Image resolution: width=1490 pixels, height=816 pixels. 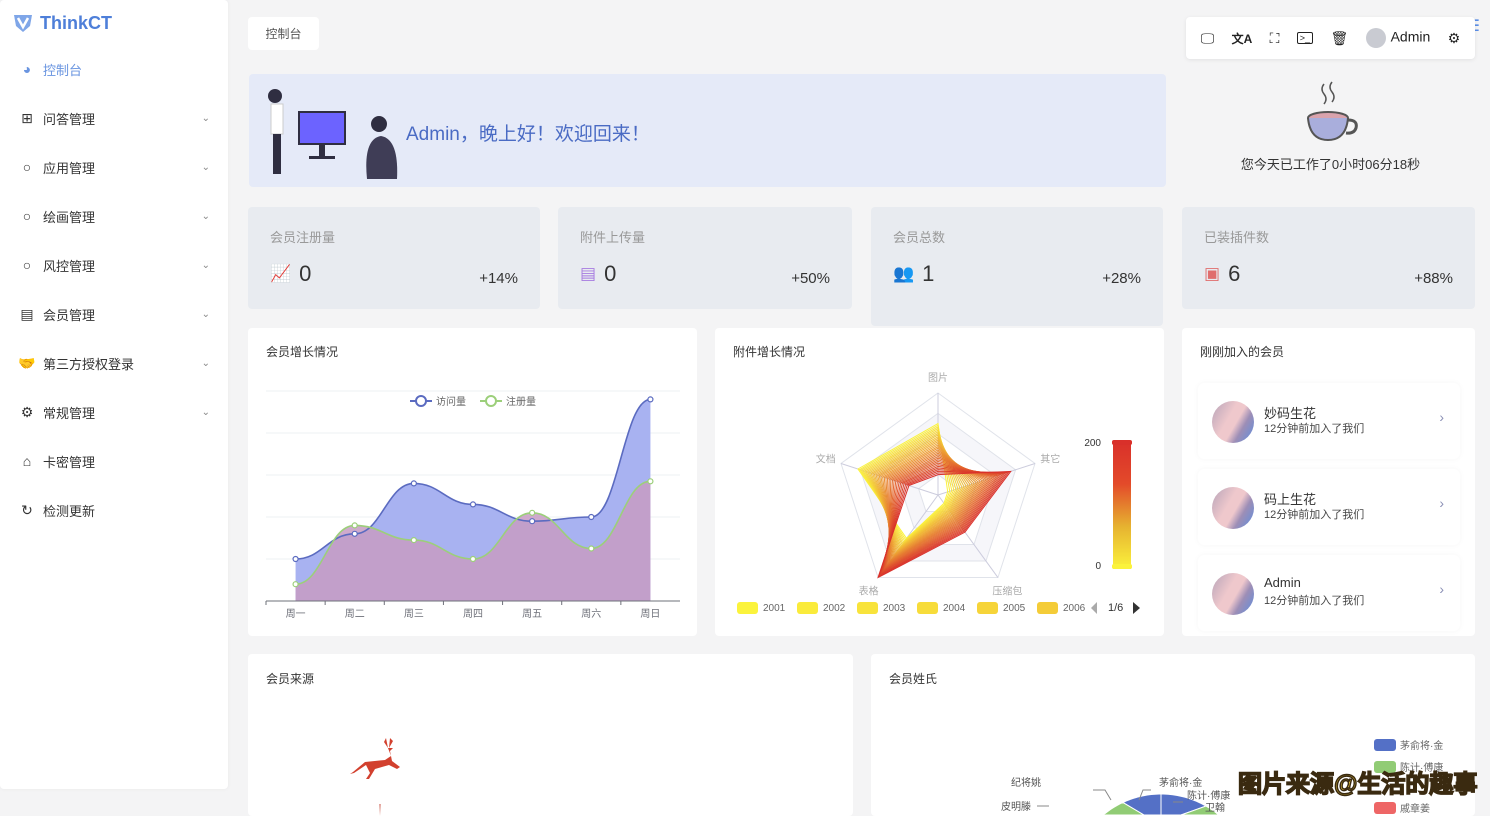 I want to click on user-menu: Admin, so click(x=1397, y=38).